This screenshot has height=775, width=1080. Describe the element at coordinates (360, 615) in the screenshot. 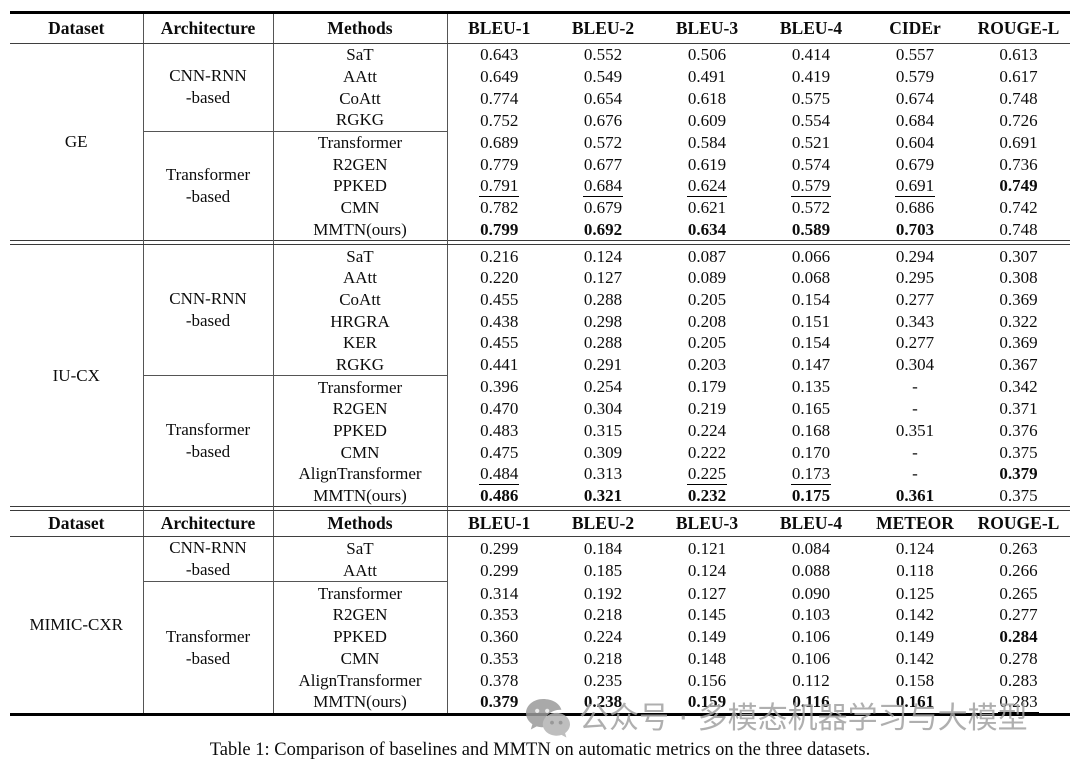

I see `method-cell: R2GEN` at that location.